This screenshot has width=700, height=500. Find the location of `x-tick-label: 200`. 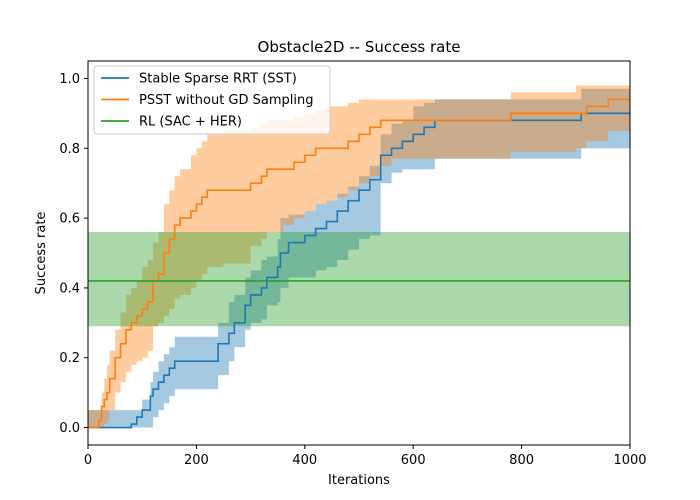

x-tick-label: 200 is located at coordinates (196, 460).